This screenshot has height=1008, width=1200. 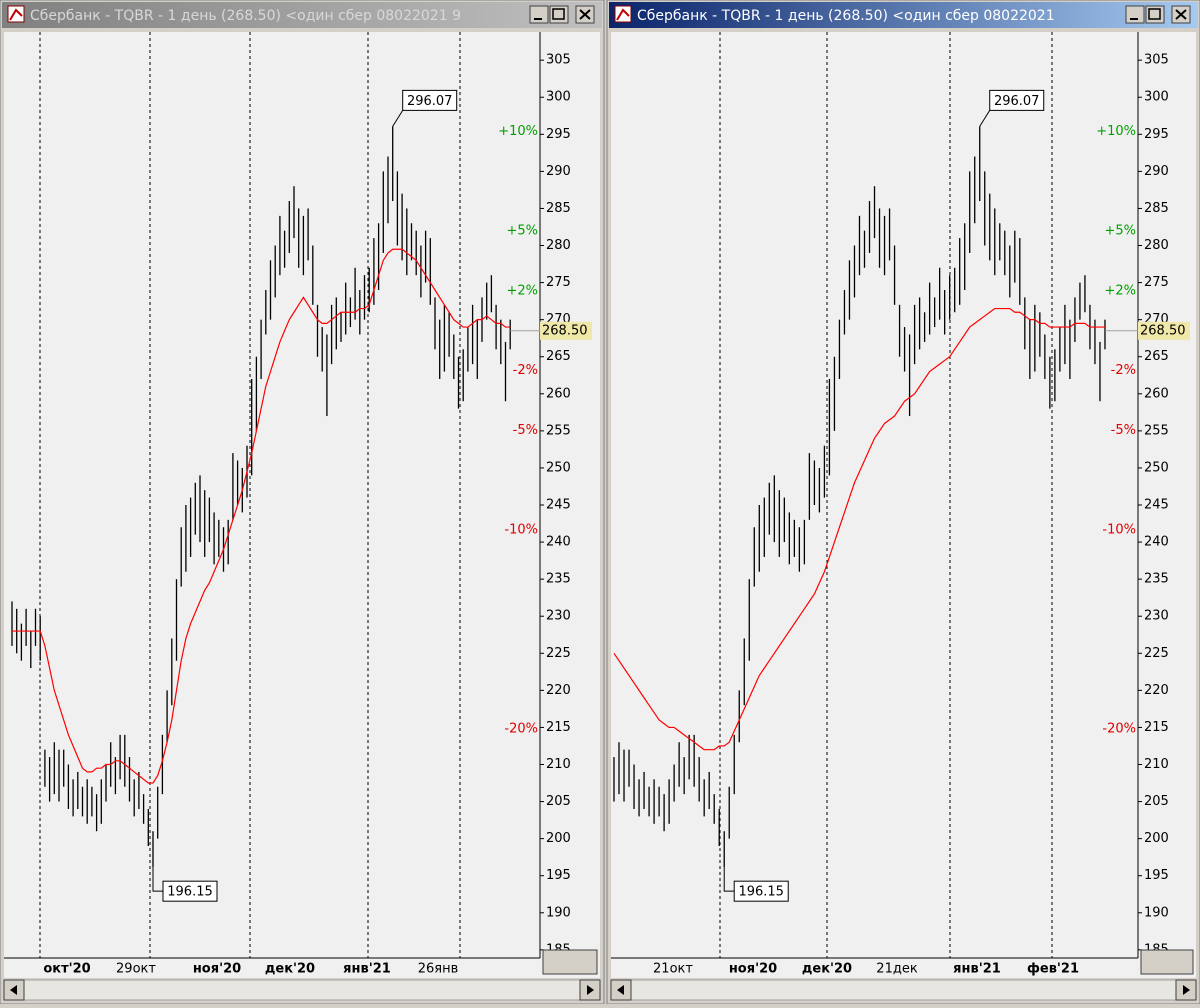 I want to click on close-glyph, so click(x=585, y=14).